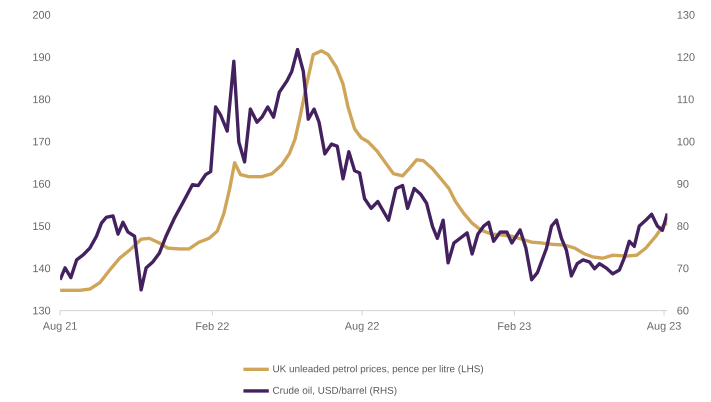  What do you see at coordinates (663, 327) in the screenshot?
I see `x-tick-label: Aug 23` at bounding box center [663, 327].